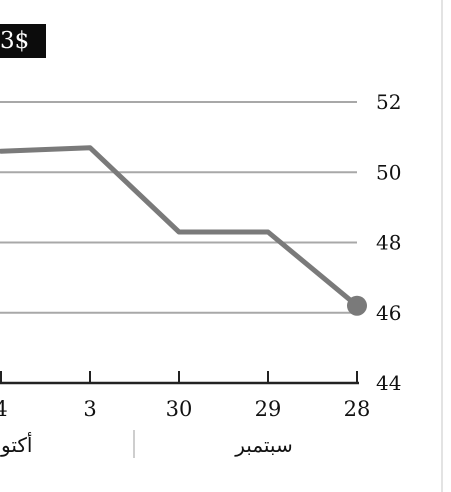  I want to click on y-tick-label: 52, so click(388, 102).